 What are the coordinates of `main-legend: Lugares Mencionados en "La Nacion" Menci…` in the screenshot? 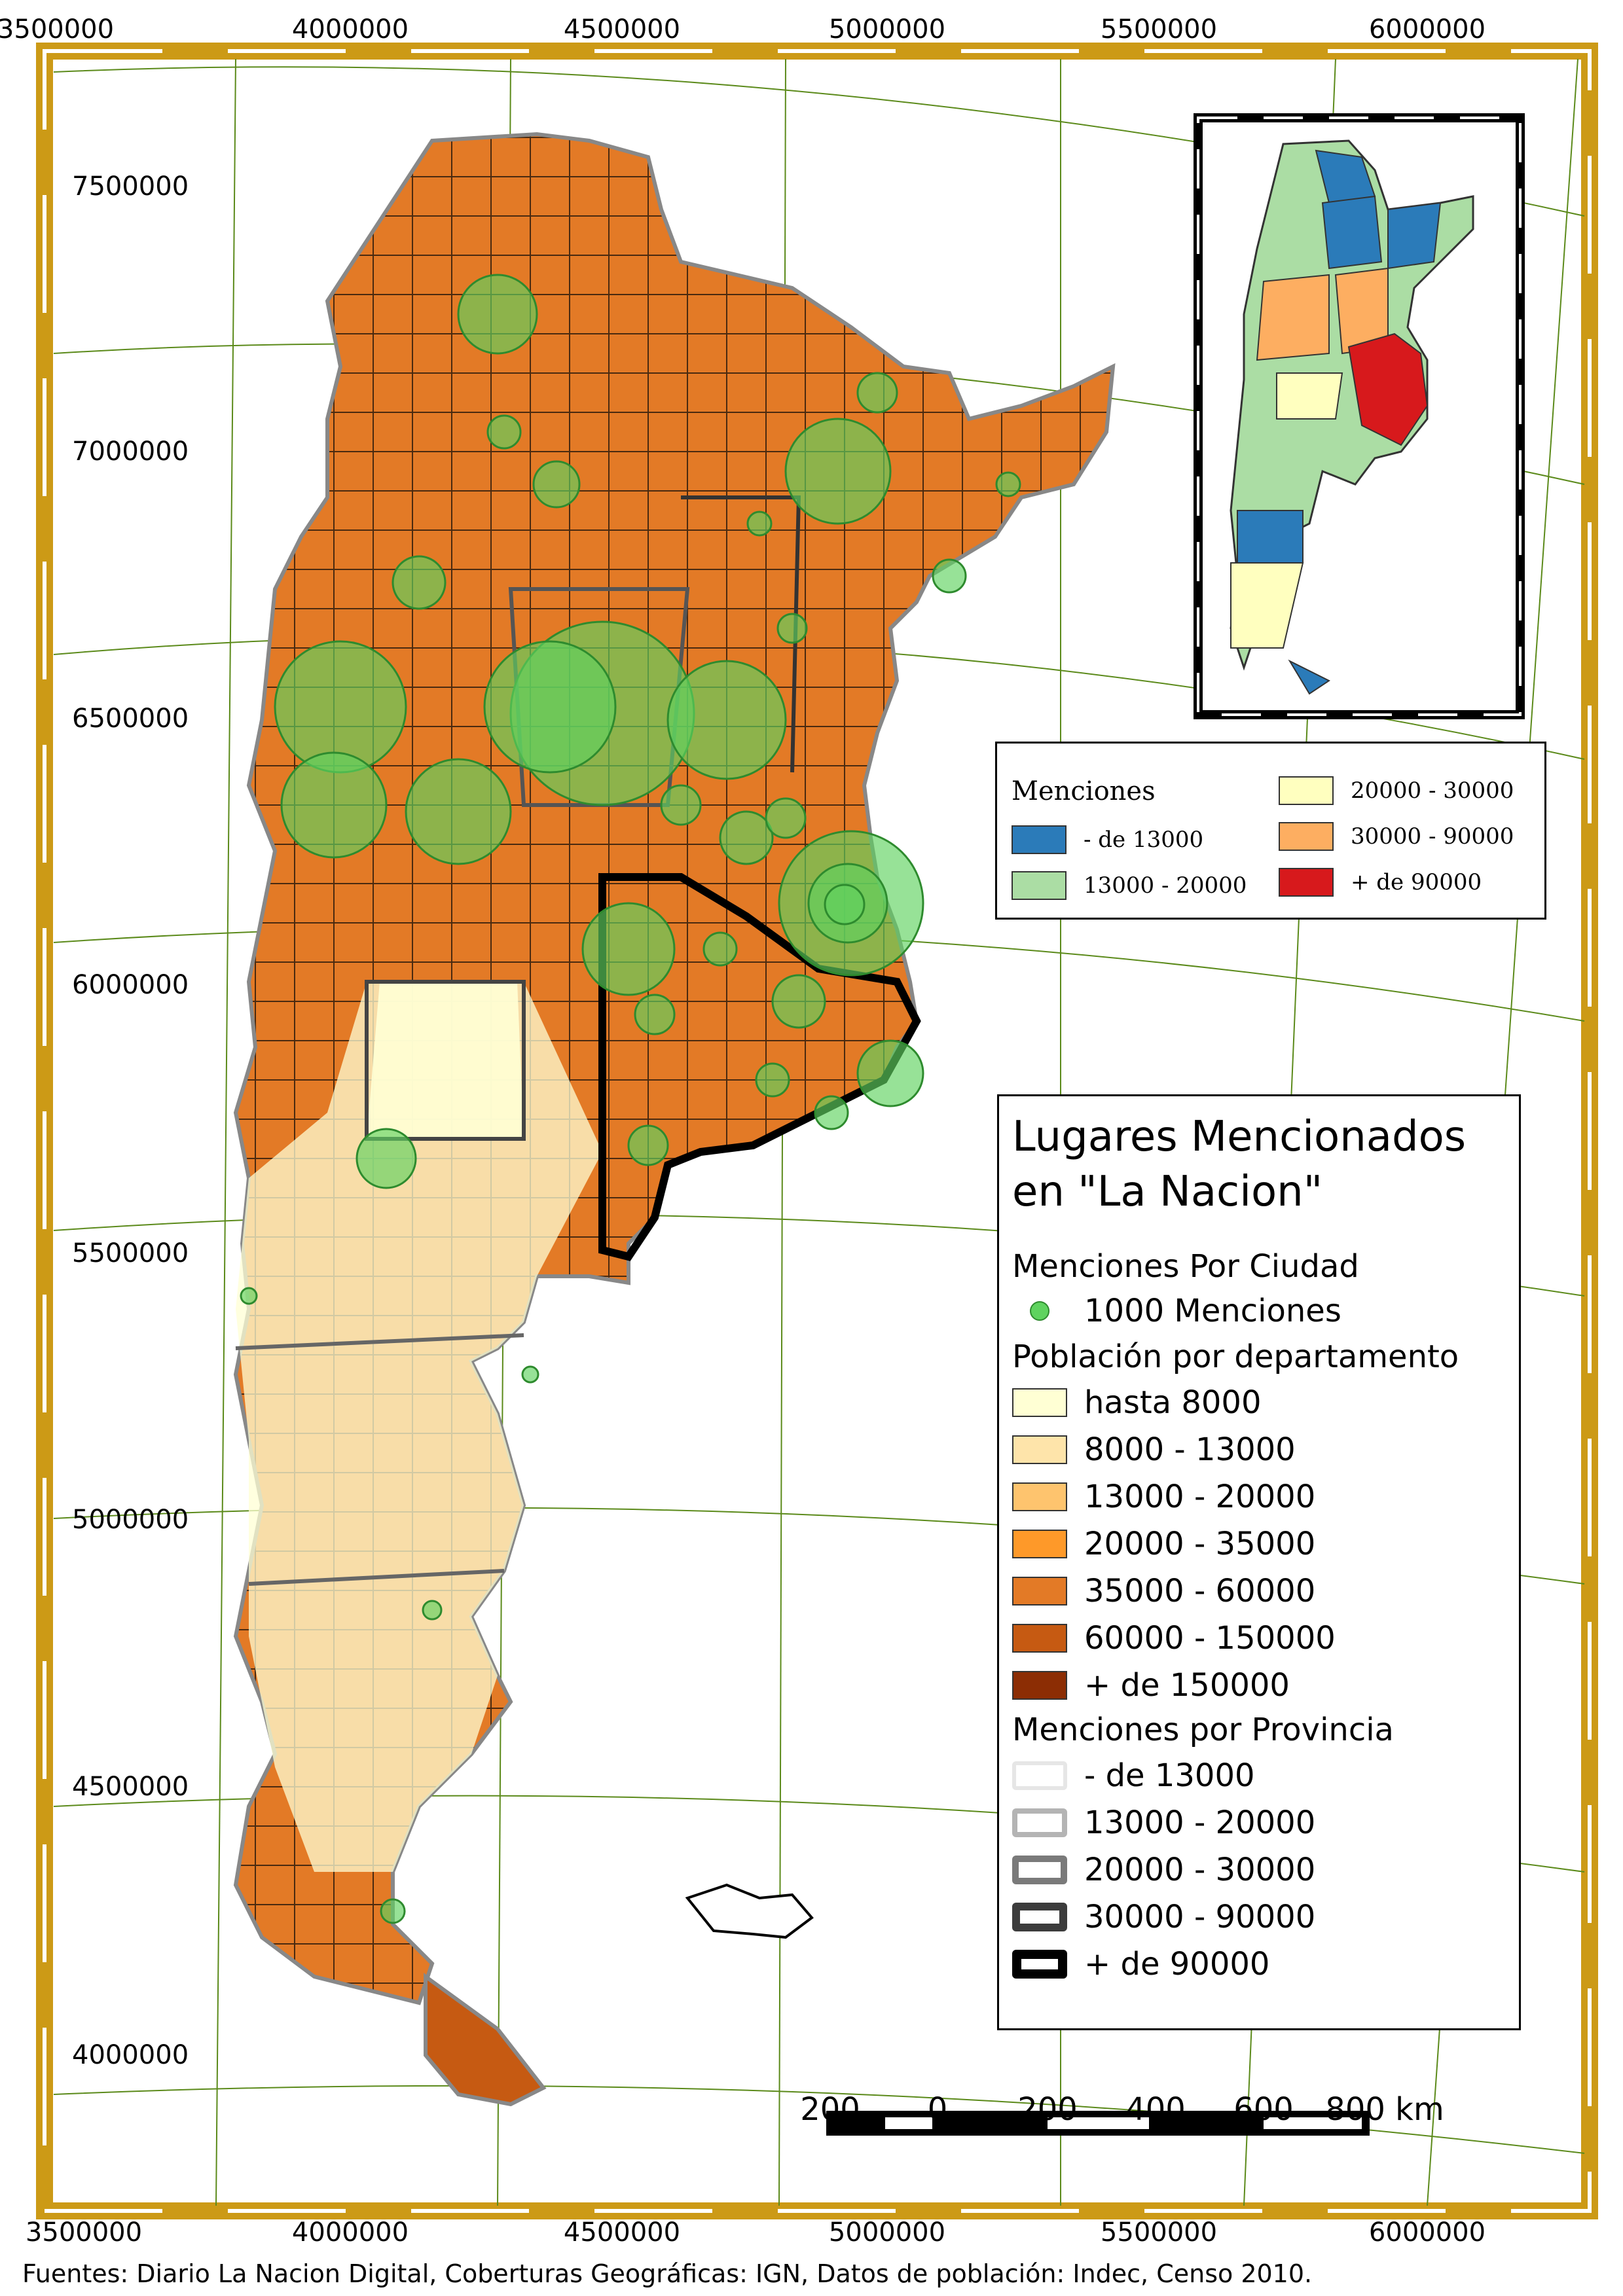 It's located at (1259, 1562).